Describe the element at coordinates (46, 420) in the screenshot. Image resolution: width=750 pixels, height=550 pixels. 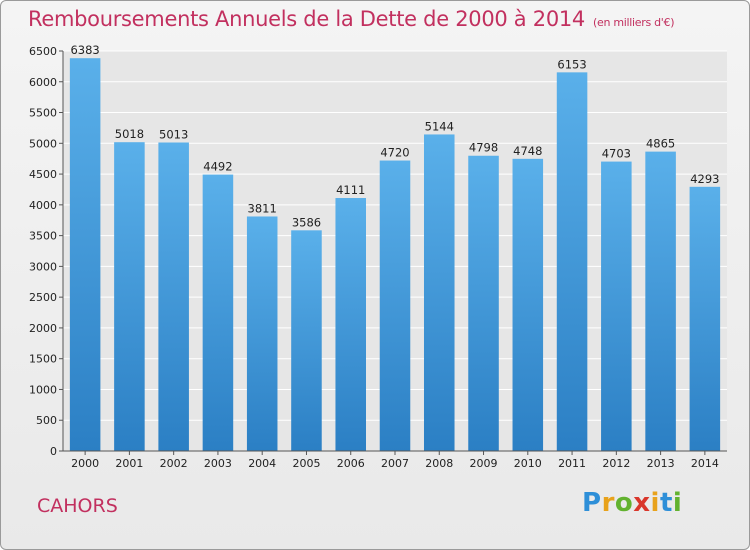
I see `y-tick-label: 500` at that location.